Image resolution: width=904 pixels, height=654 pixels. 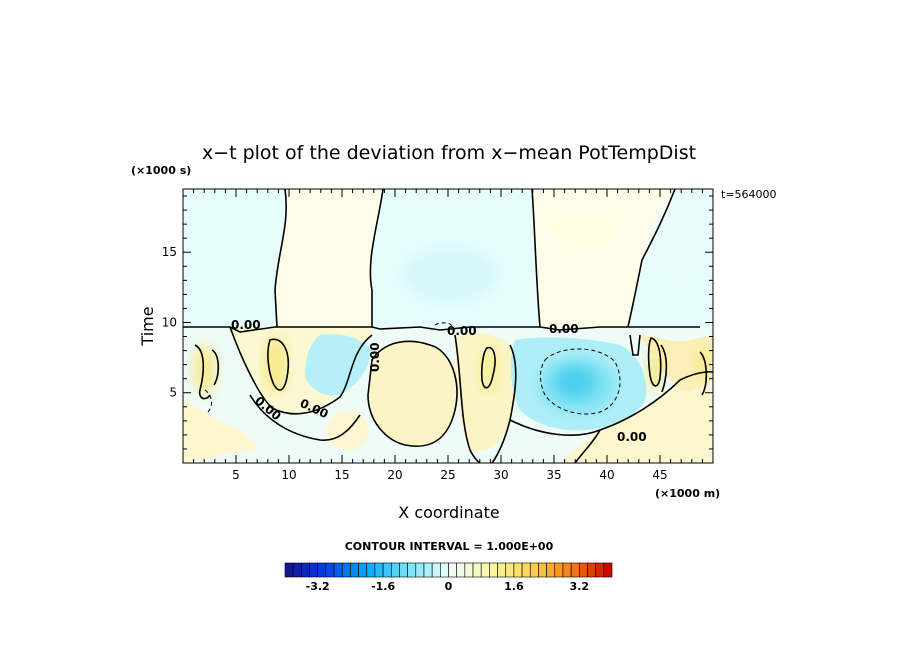 What do you see at coordinates (448, 512) in the screenshot?
I see `x-axis-label: X coordinate` at bounding box center [448, 512].